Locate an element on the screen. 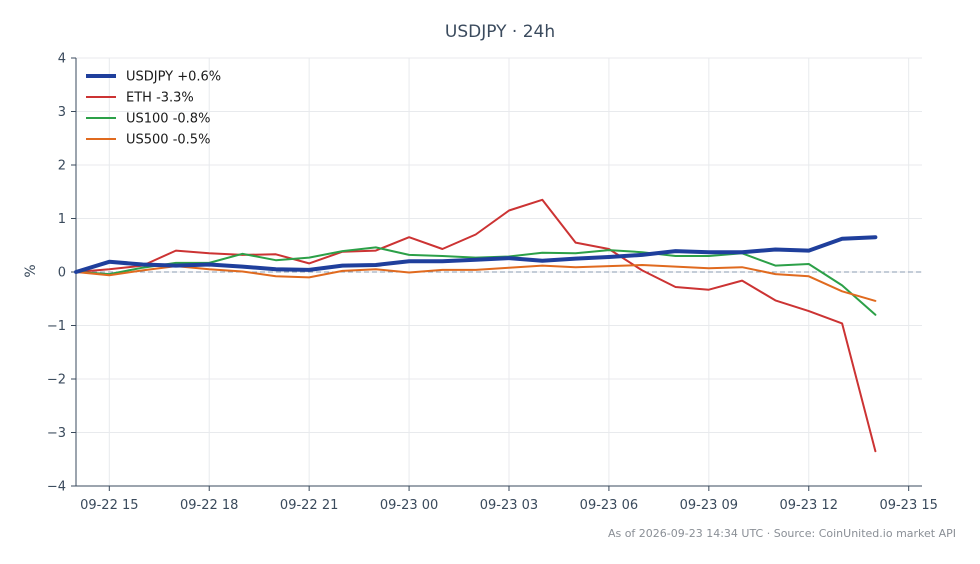 This screenshot has height=564, width=980. y-tick-label: −4 is located at coordinates (56, 487).